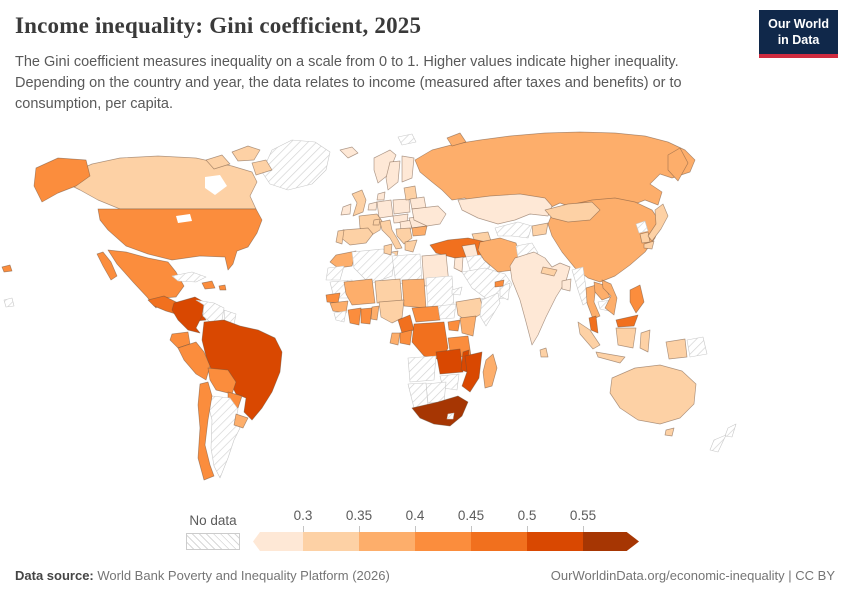 The height and width of the screenshot is (600, 850). Describe the element at coordinates (609, 297) in the screenshot. I see `country-vietnam` at that location.